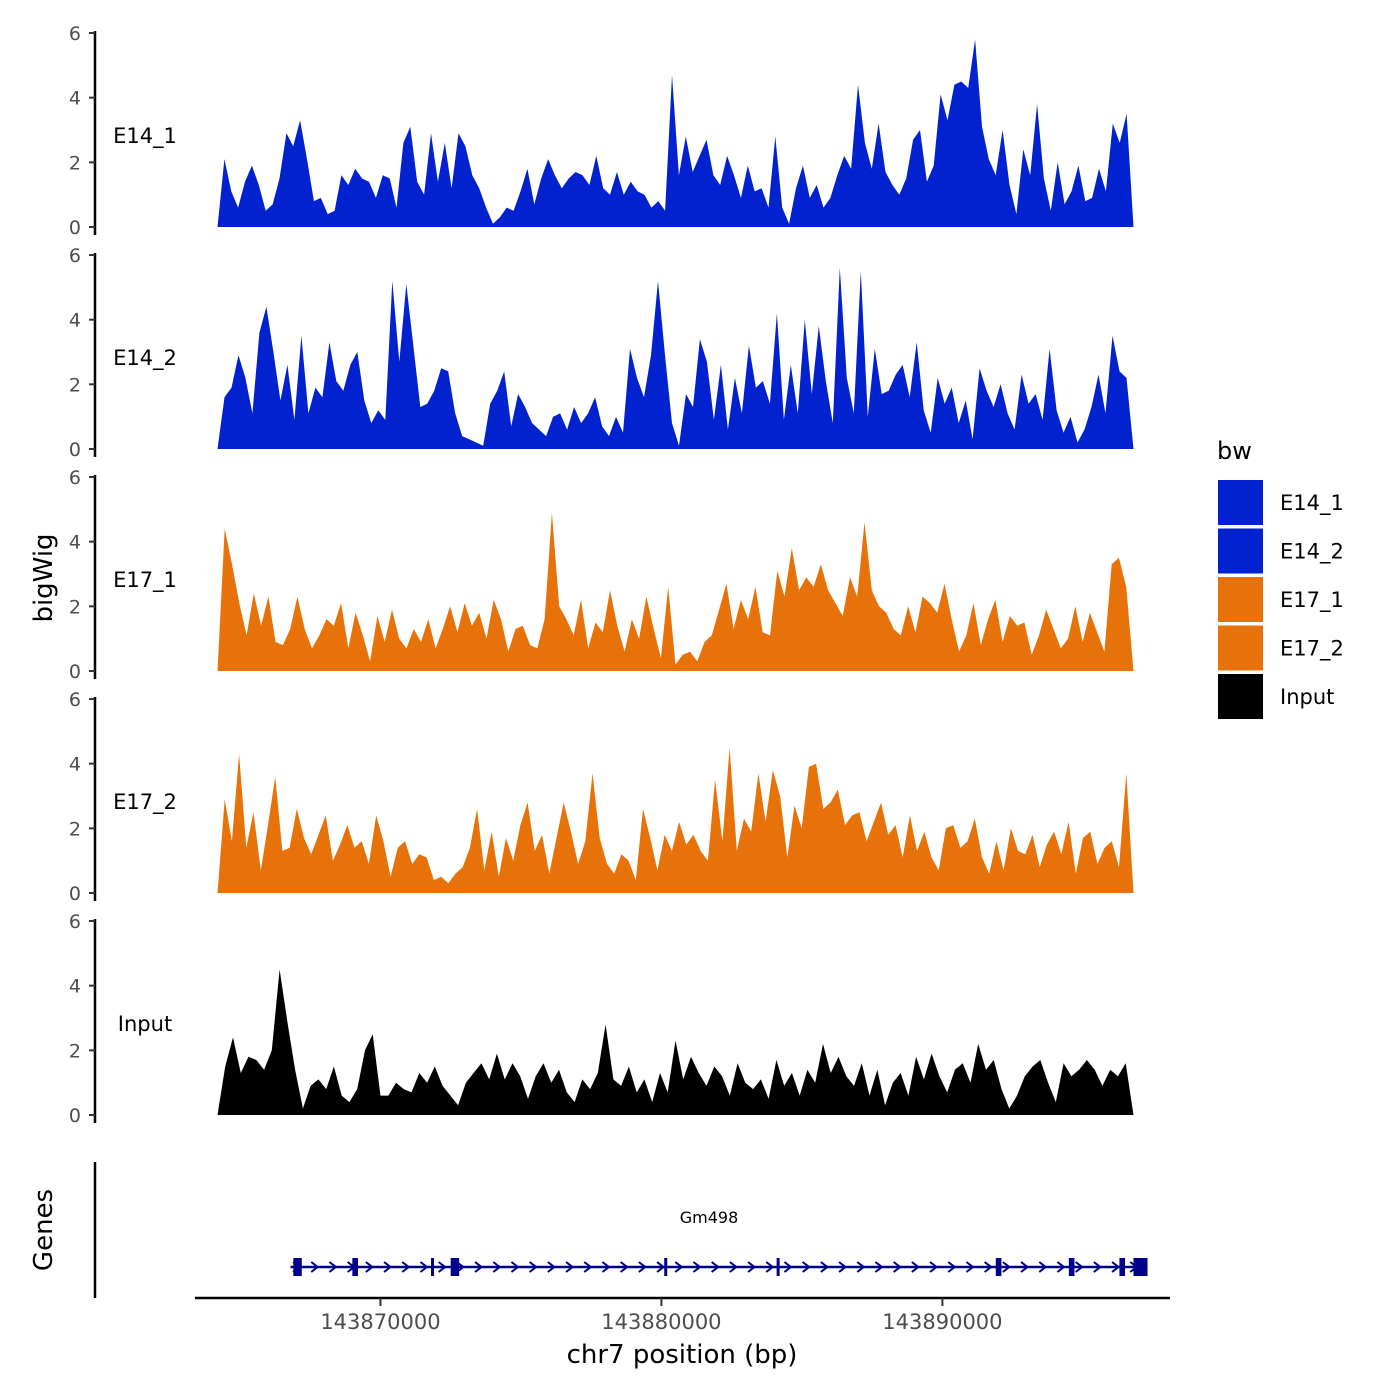 The image size is (1400, 1400). Describe the element at coordinates (1312, 649) in the screenshot. I see `legend-label-e17-2: E17_2` at that location.